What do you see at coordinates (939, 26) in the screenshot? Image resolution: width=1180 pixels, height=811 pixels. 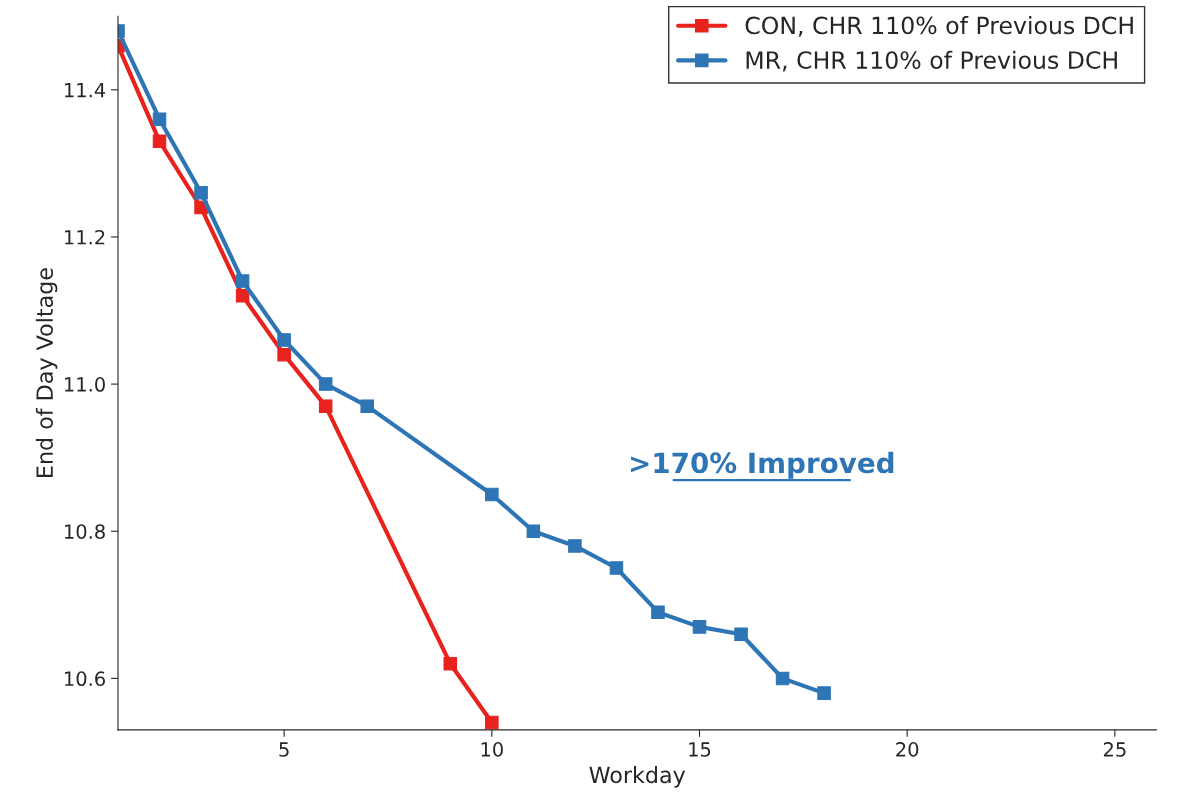 I see `legend-label: CON, CHR 110% of Previous DCH` at bounding box center [939, 26].